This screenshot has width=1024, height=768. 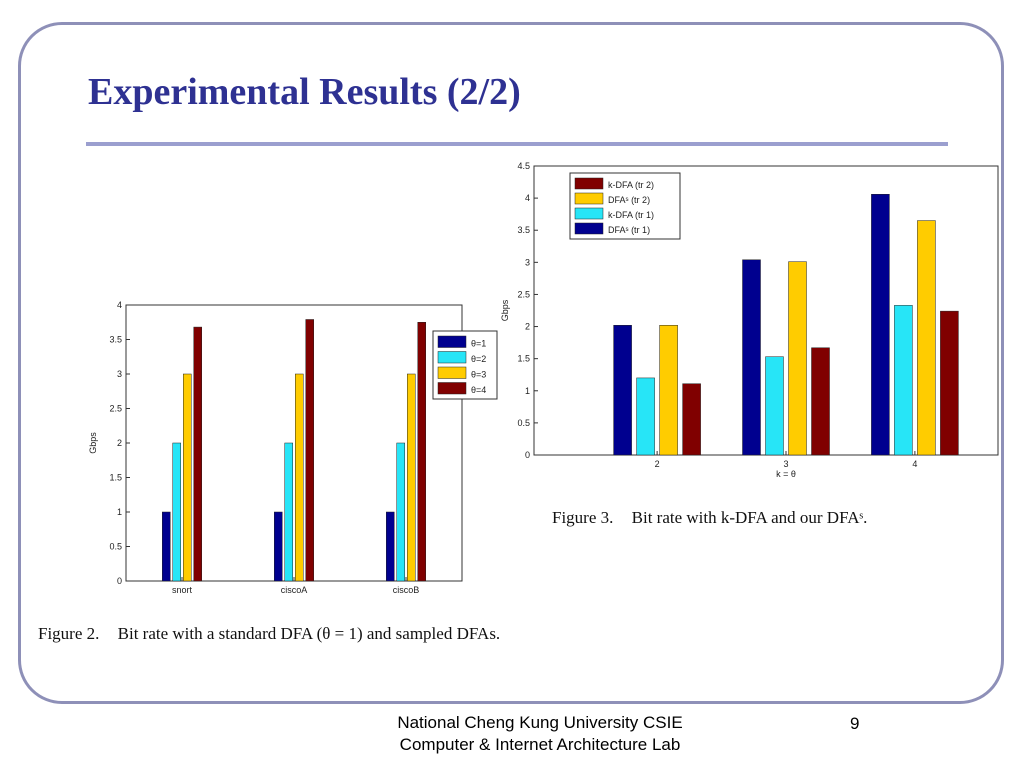 What do you see at coordinates (855, 723) in the screenshot?
I see `page-number: 9` at bounding box center [855, 723].